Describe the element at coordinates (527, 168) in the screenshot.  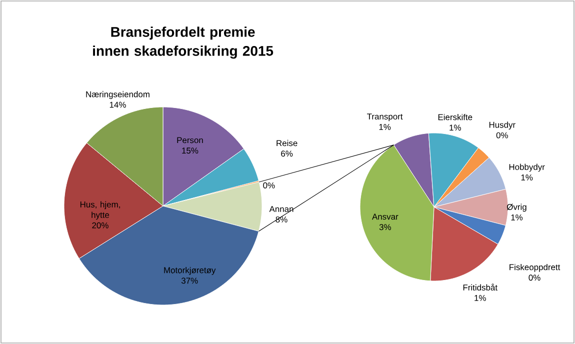
I see `slice-label: Hobbydyr` at that location.